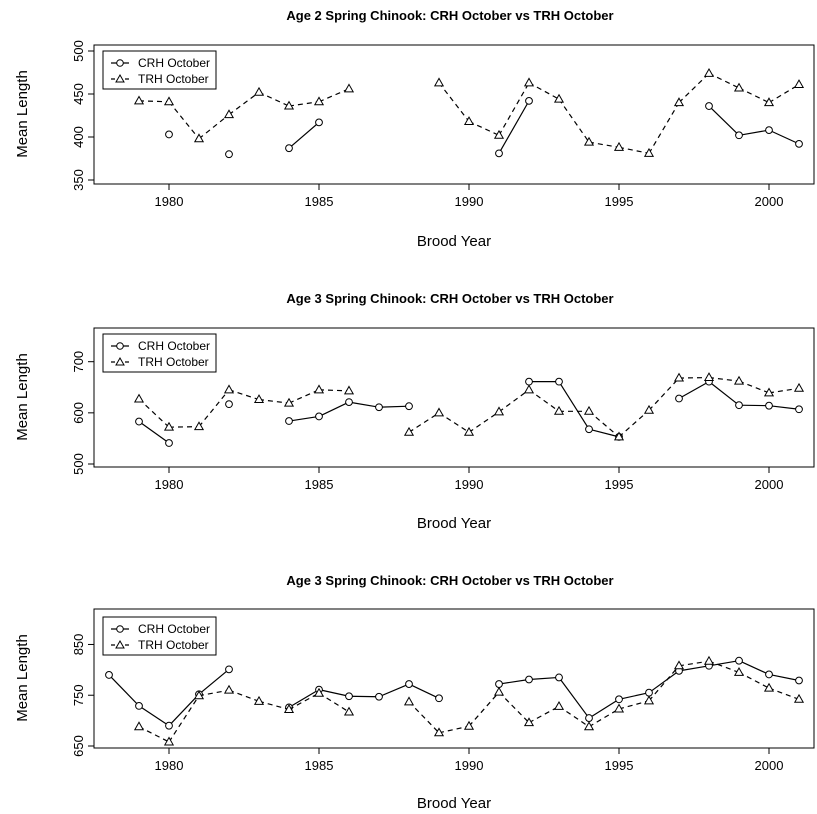 The width and height of the screenshot is (817, 814). What do you see at coordinates (173, 79) in the screenshot?
I see `panel-1-legend-trh-label: TRH October` at bounding box center [173, 79].